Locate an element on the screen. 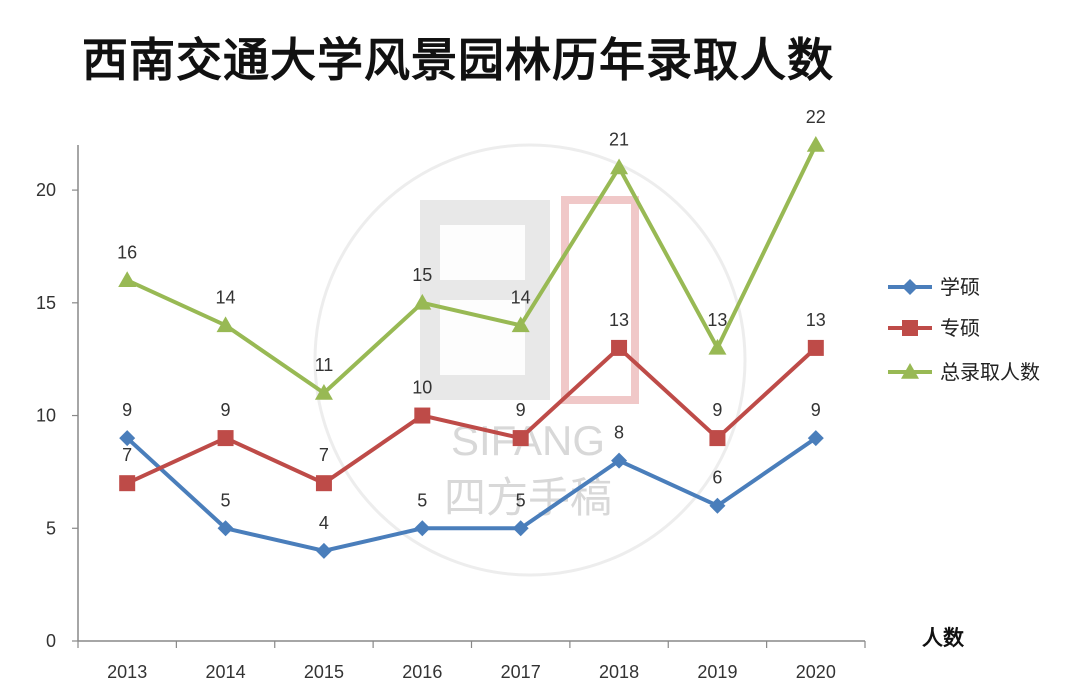  x-tick-label: 2017 is located at coordinates (521, 672).